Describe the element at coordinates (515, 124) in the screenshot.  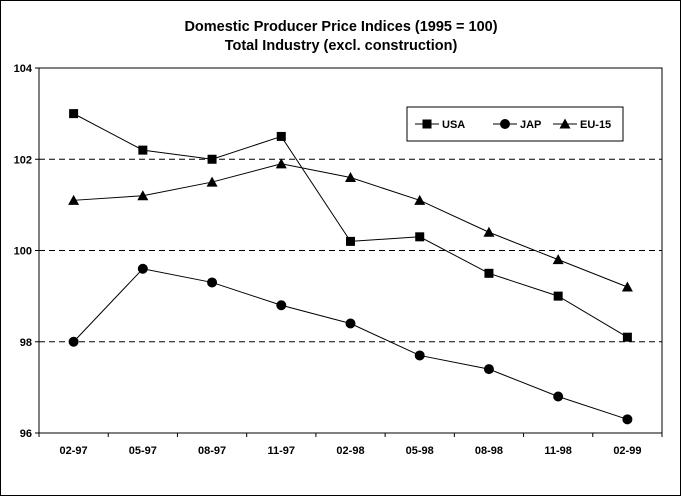
I see `legend: USA JAP EU-15` at that location.